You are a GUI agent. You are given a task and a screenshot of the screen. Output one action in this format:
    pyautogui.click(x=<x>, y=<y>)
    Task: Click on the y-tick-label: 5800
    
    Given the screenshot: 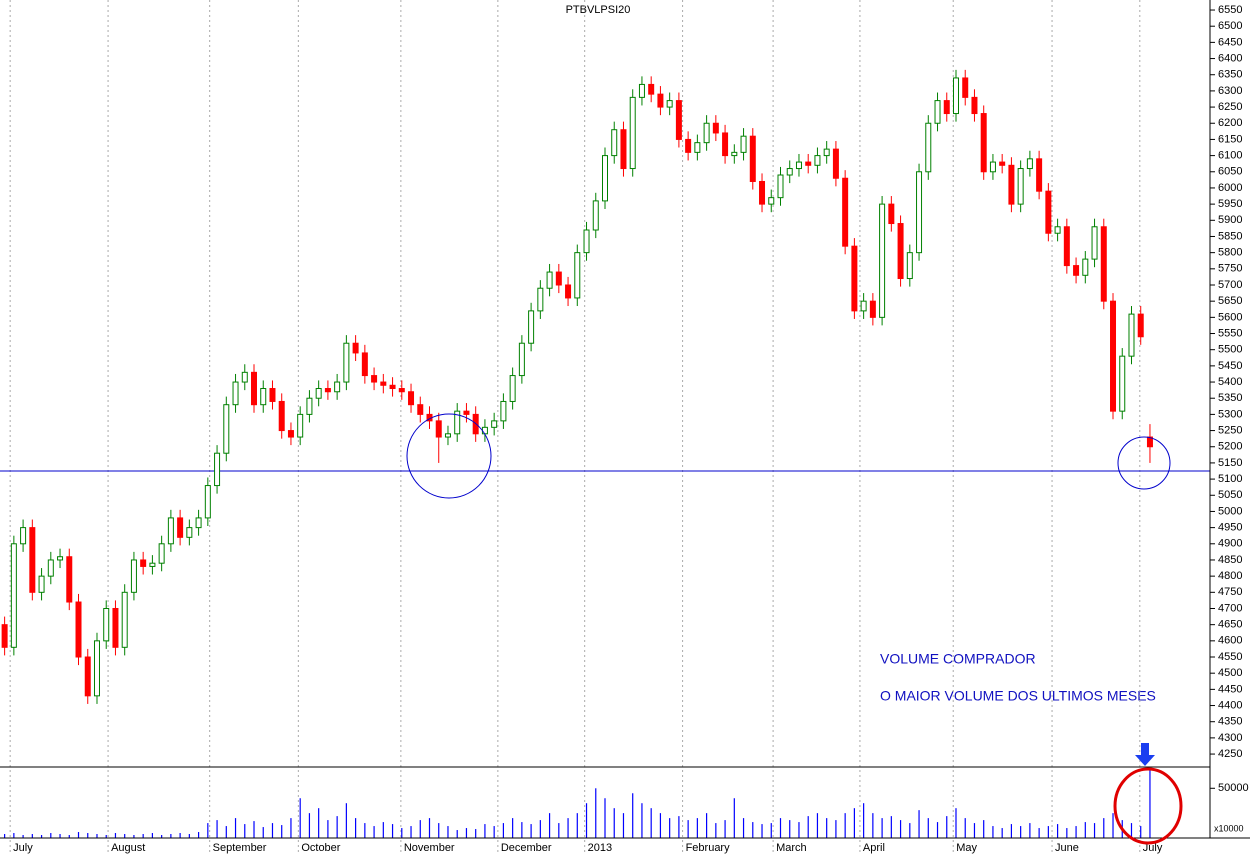 What is the action you would take?
    pyautogui.click(x=1230, y=253)
    